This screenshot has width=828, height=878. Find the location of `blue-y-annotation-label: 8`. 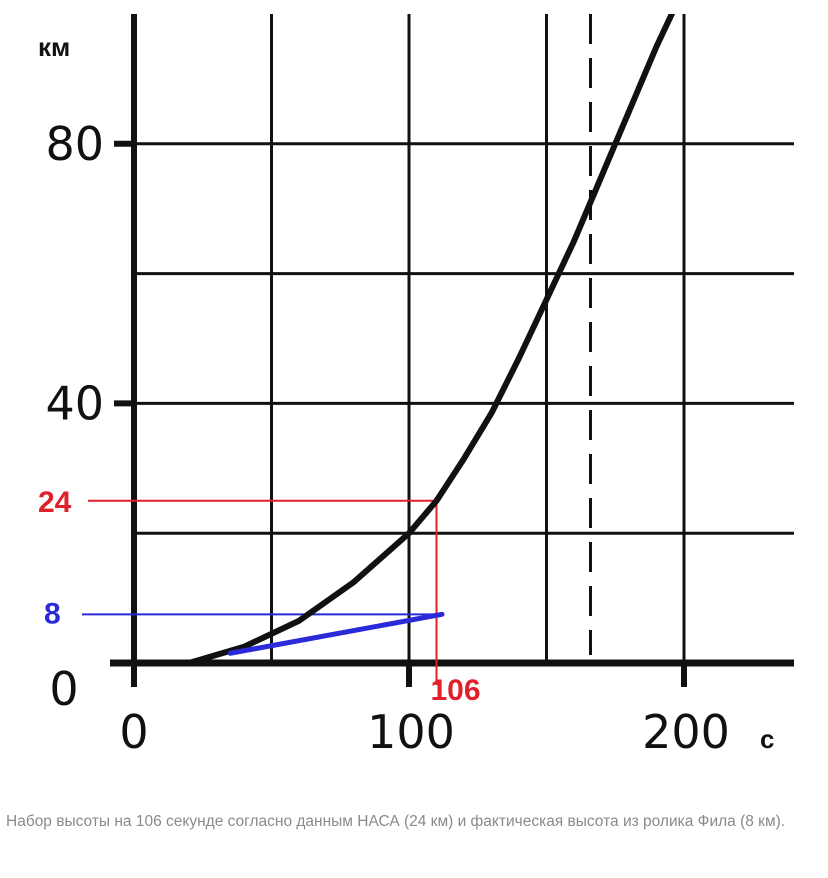

blue-y-annotation-label: 8 is located at coordinates (52, 613).